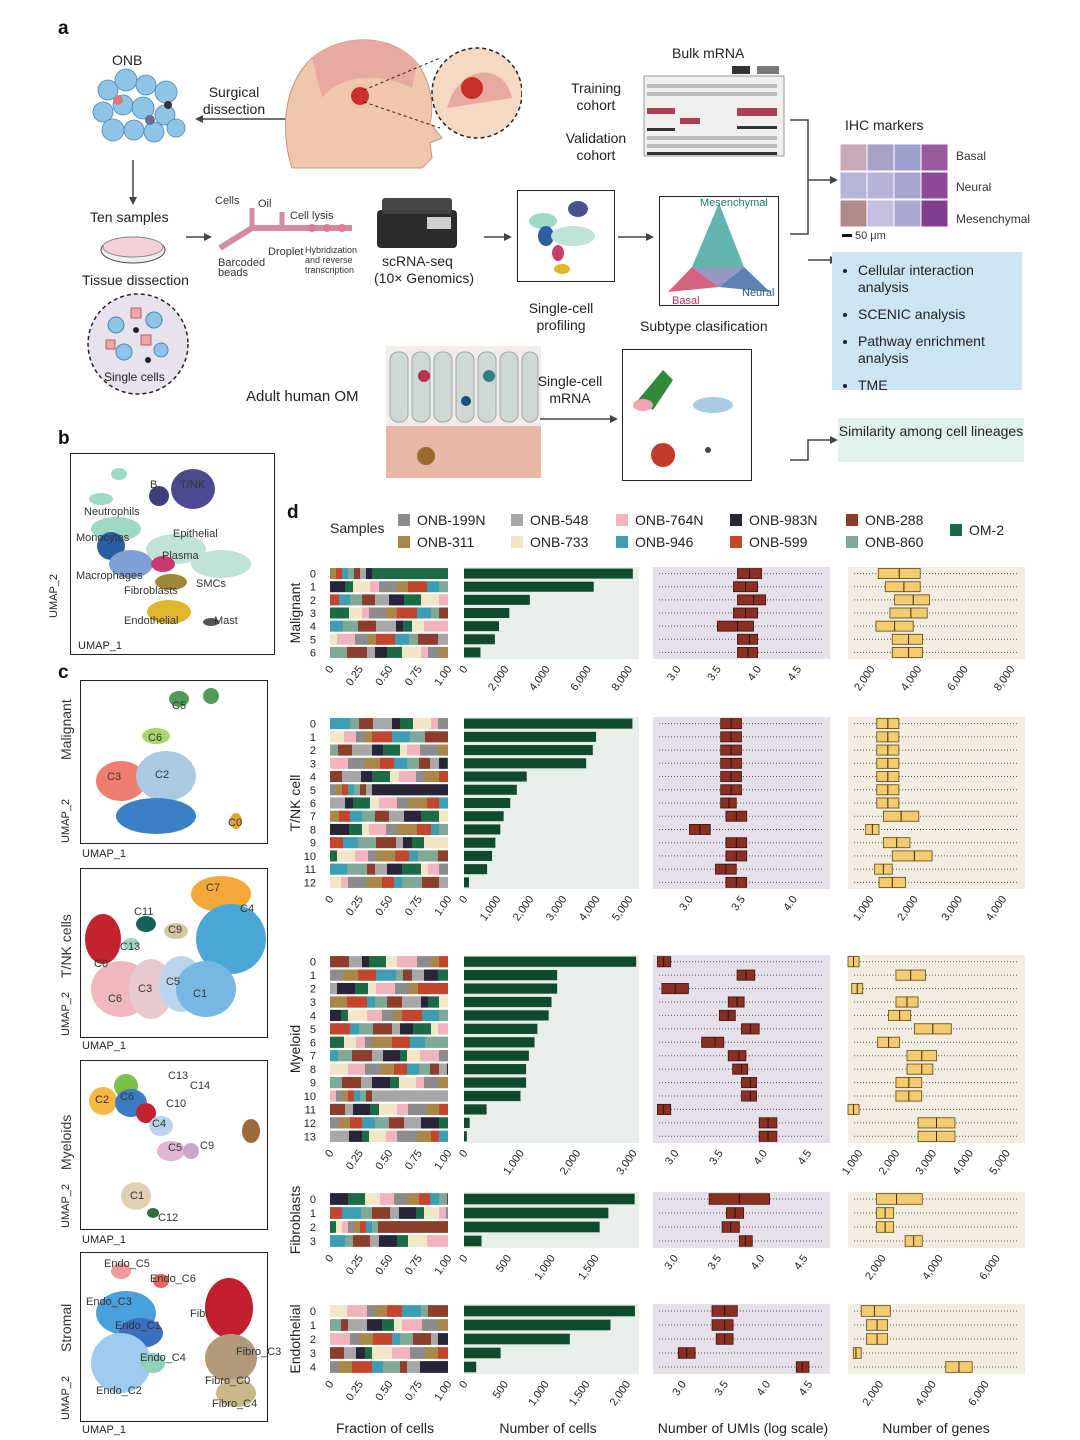 This screenshot has height=1440, width=1080. What do you see at coordinates (768, 542) in the screenshot?
I see `legend-item: ONB-599` at bounding box center [768, 542].